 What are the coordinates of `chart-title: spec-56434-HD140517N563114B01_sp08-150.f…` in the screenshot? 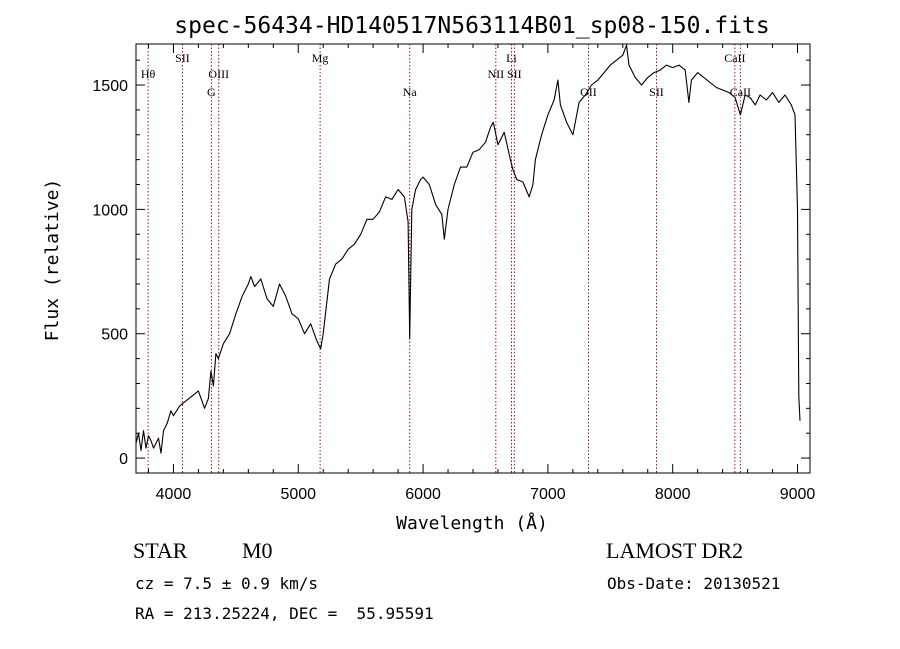 It's located at (471, 26).